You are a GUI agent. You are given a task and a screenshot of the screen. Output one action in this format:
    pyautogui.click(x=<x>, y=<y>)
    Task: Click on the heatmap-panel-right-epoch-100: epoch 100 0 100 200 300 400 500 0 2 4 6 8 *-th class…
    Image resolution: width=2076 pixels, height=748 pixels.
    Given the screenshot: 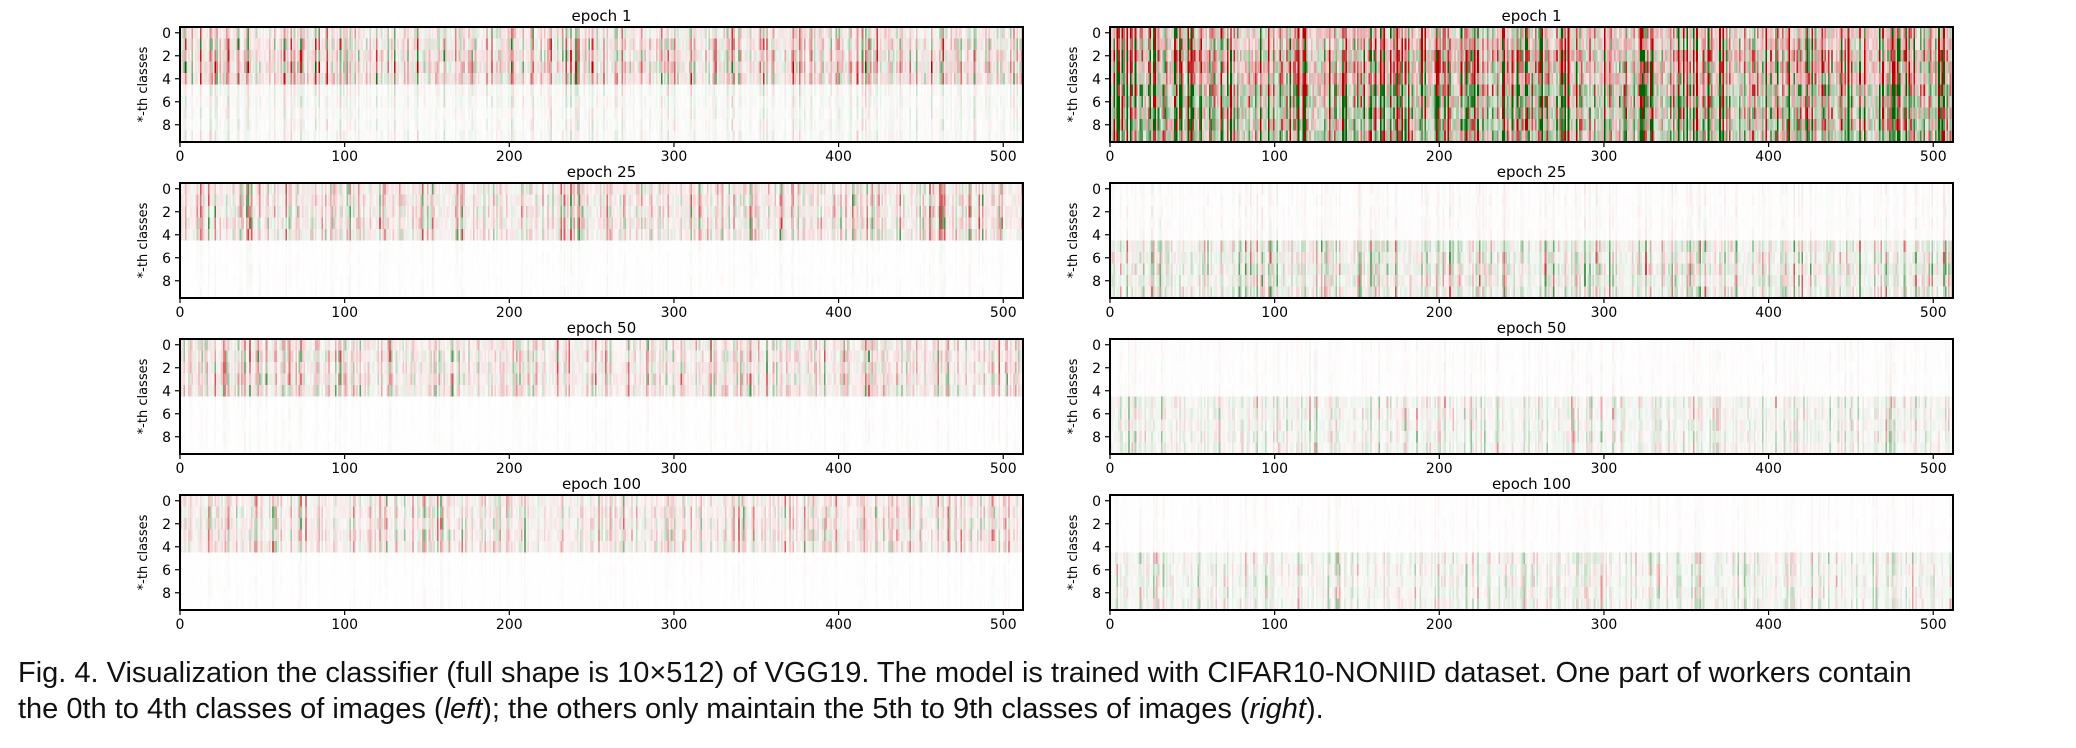 What is the action you would take?
    pyautogui.click(x=1510, y=552)
    